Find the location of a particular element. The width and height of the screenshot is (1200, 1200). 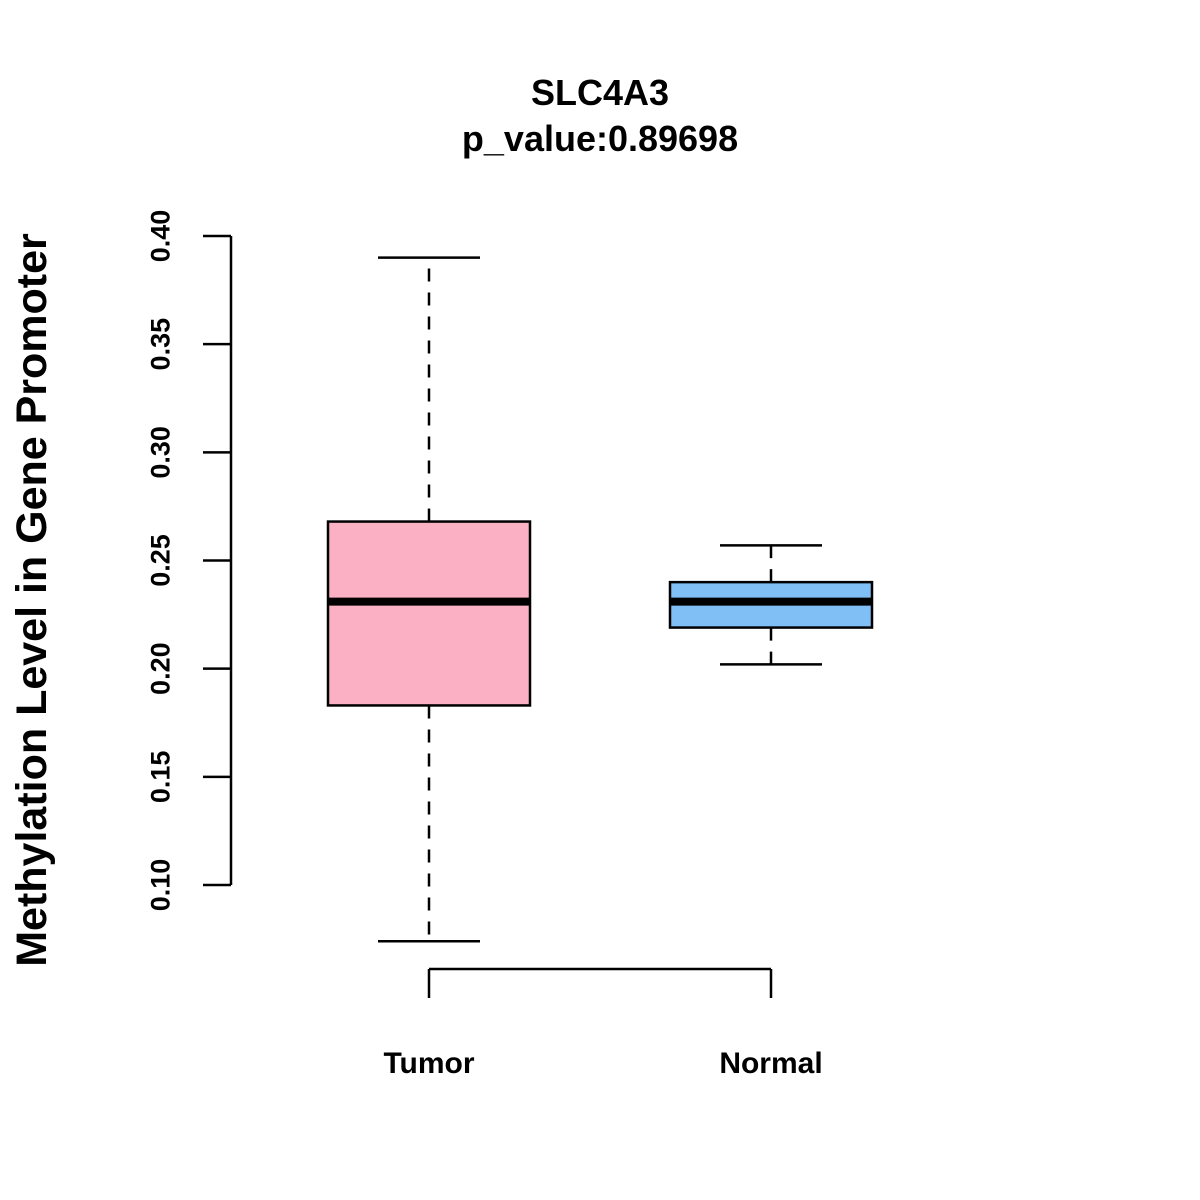

box-tumor is located at coordinates (429, 599).